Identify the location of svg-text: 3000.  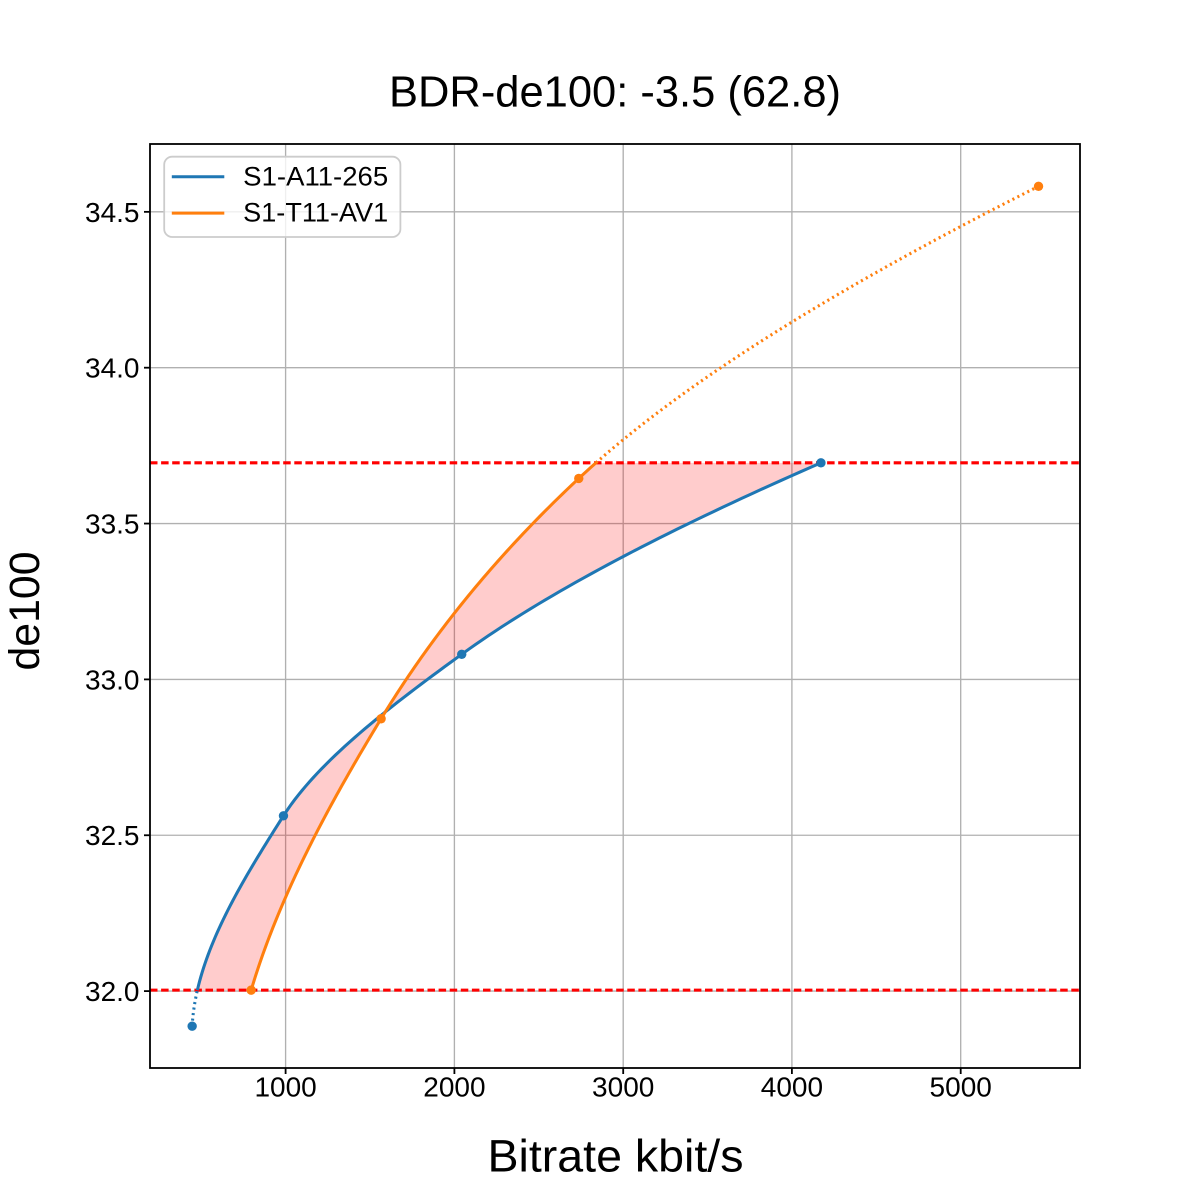
(623, 1087).